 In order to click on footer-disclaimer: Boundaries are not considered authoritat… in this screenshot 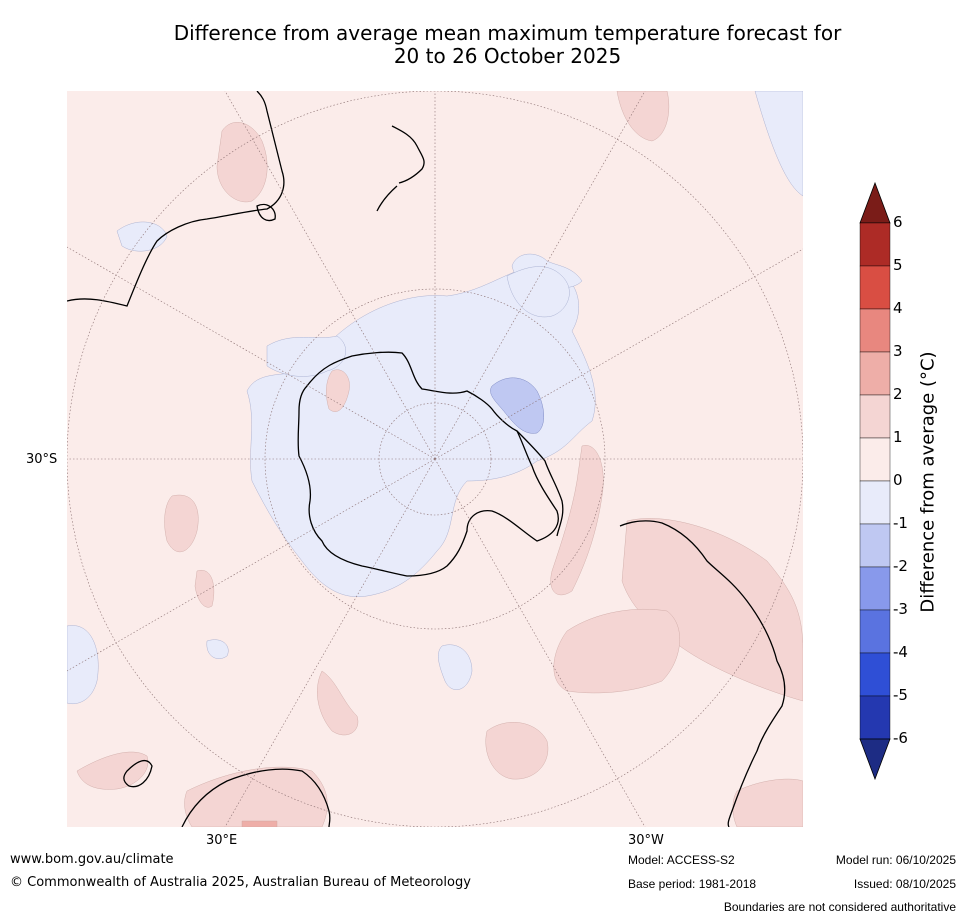, I will do `click(839, 907)`.